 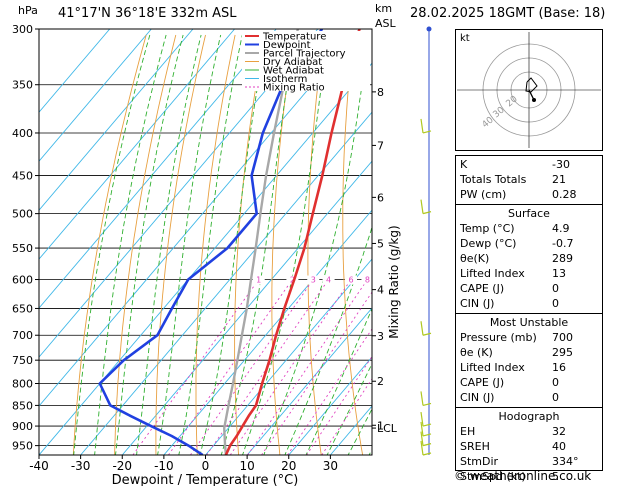 I want to click on index-name: StmDir, so click(x=479, y=461).